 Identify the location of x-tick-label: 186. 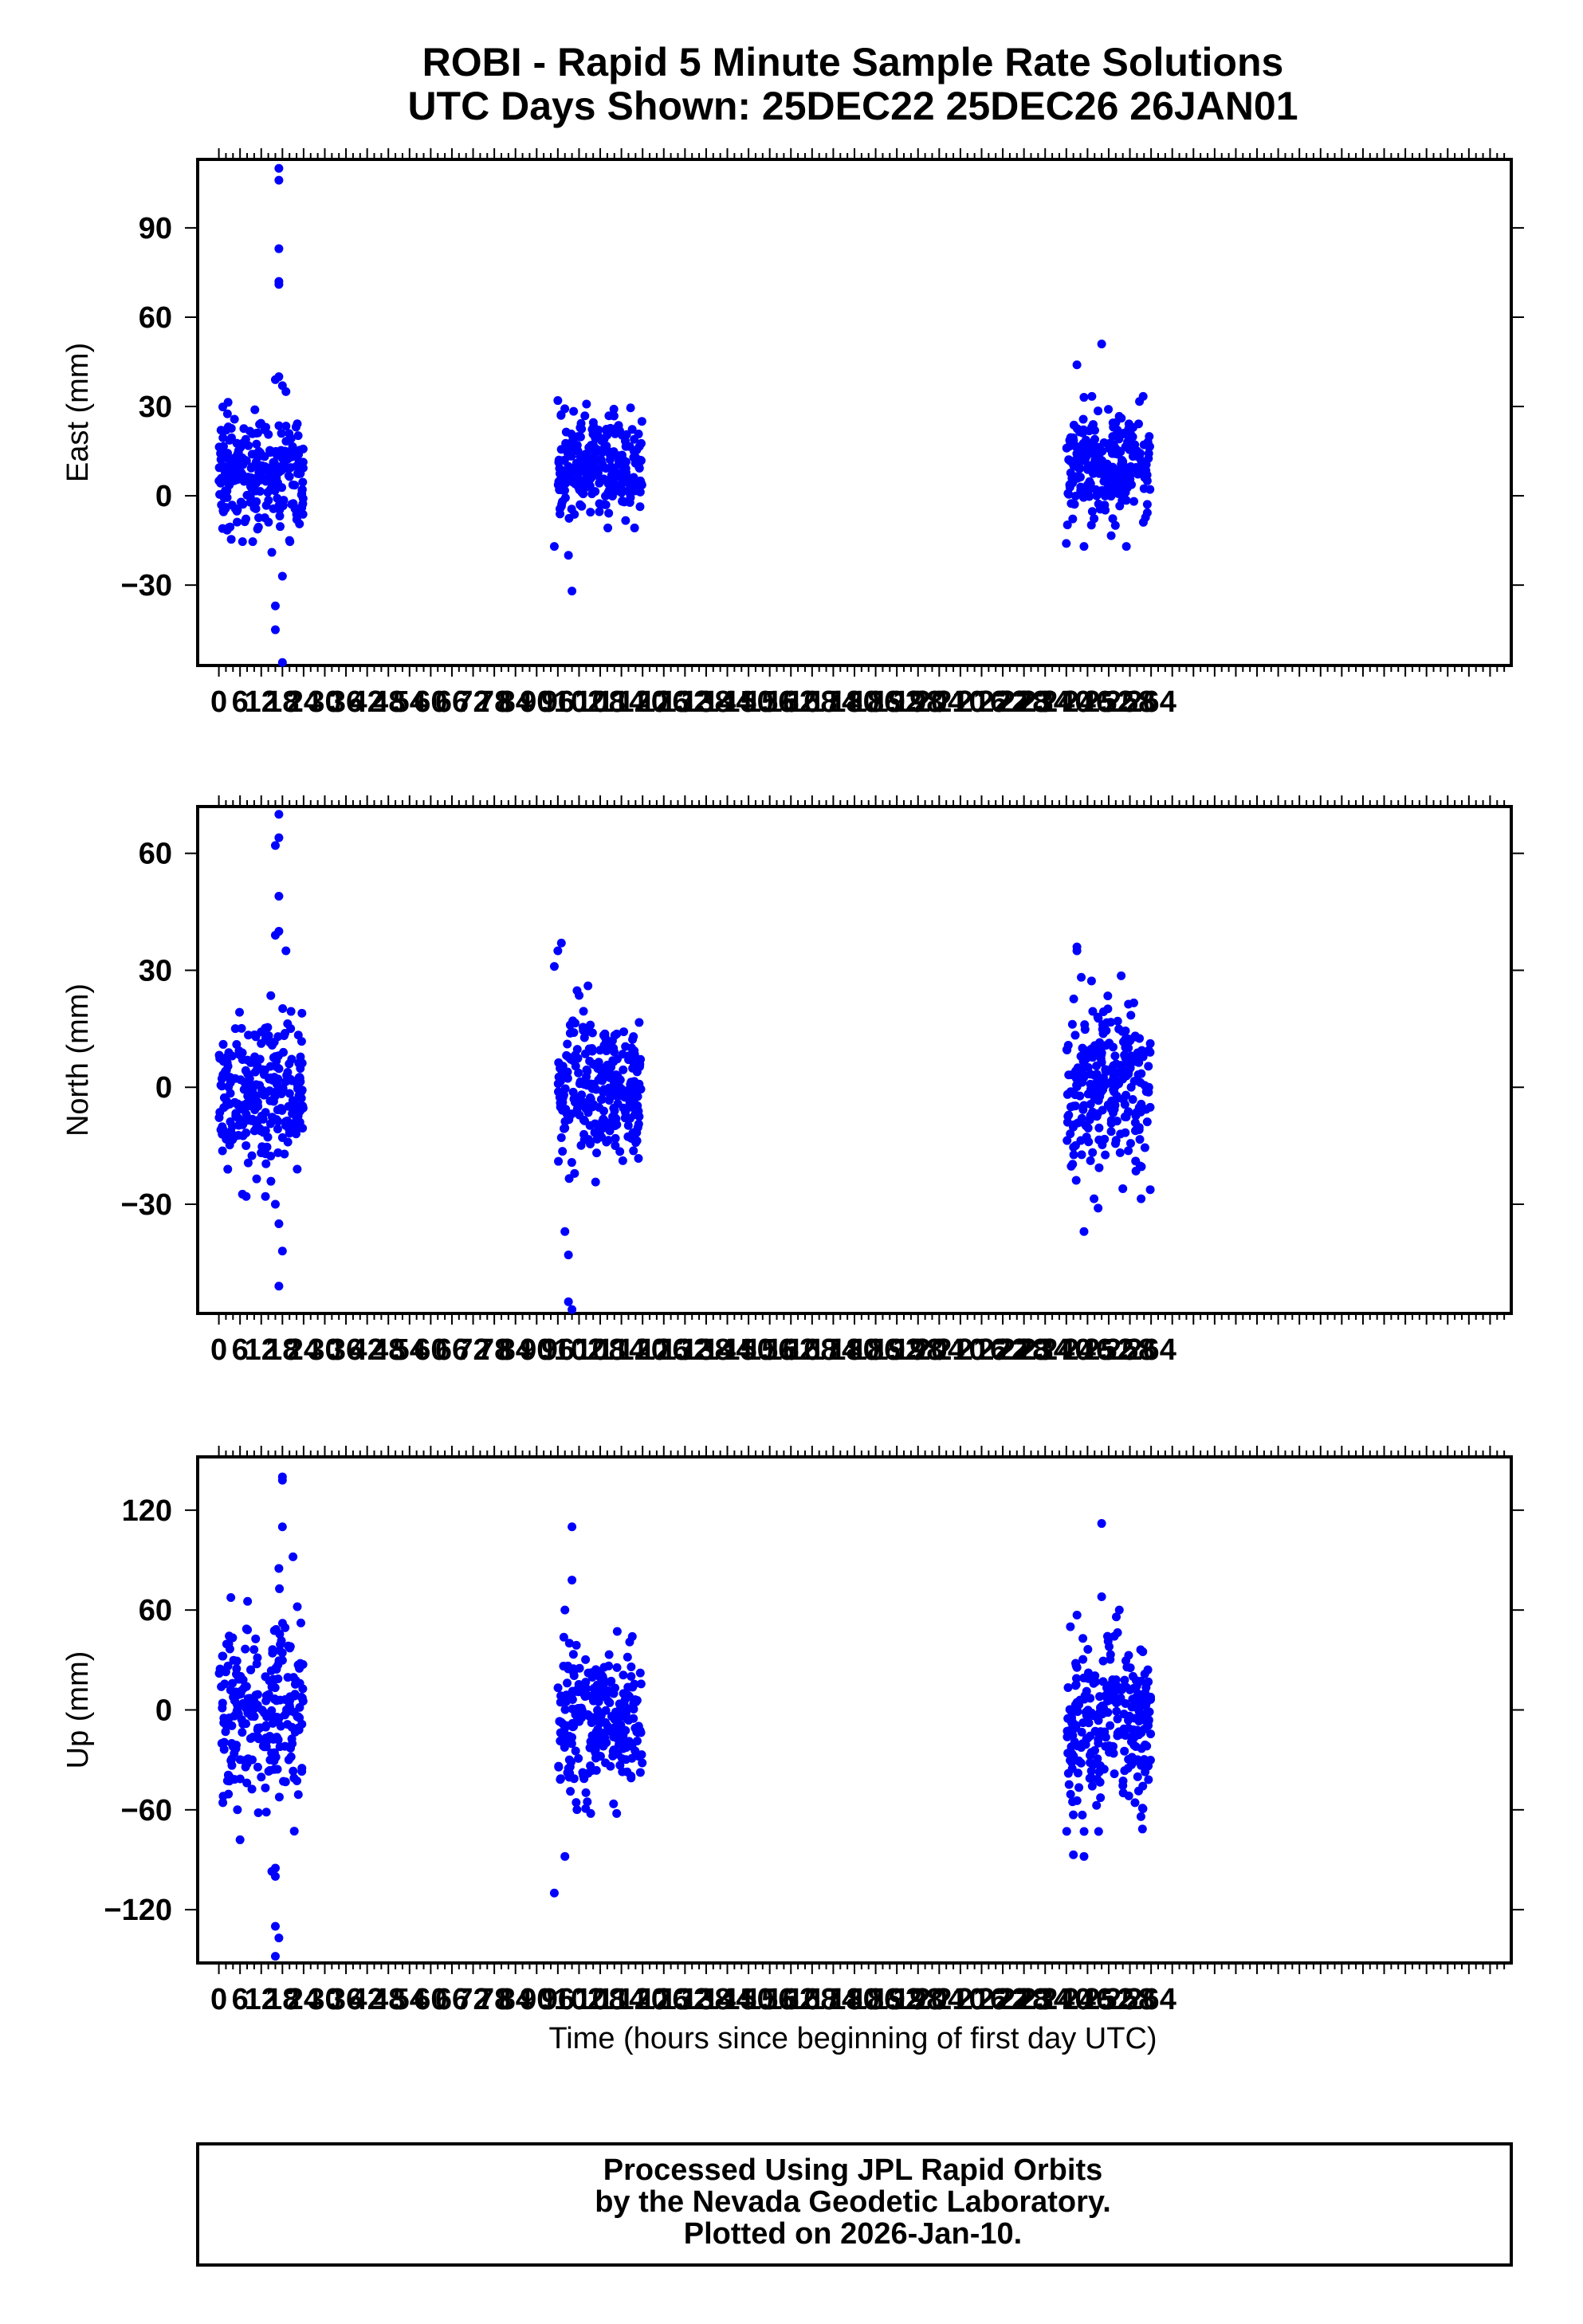
(875, 702).